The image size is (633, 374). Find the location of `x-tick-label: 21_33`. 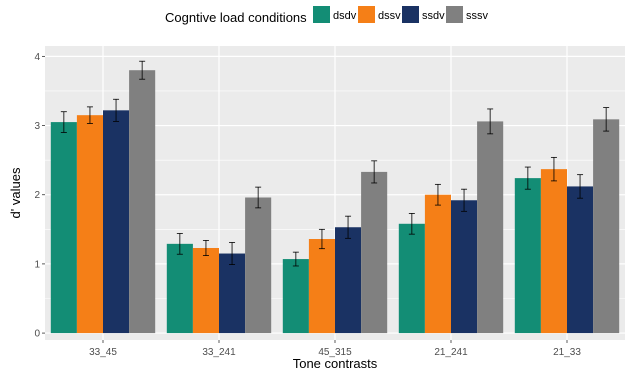

x-tick-label: 21_33 is located at coordinates (567, 352).